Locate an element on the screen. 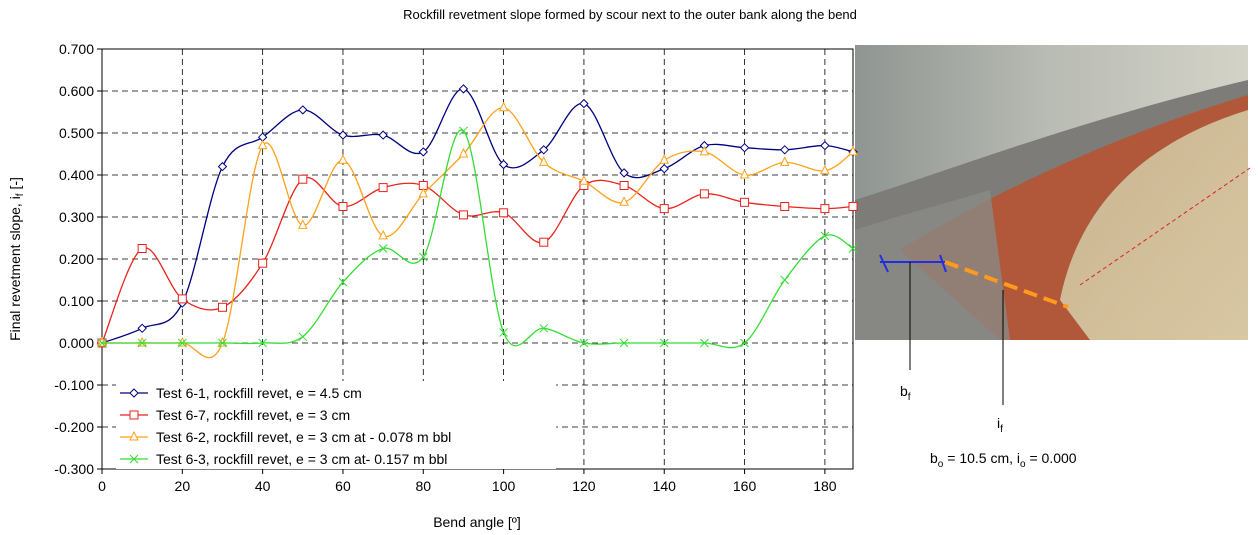 The width and height of the screenshot is (1258, 535). x-tick-label: 160 is located at coordinates (745, 486).